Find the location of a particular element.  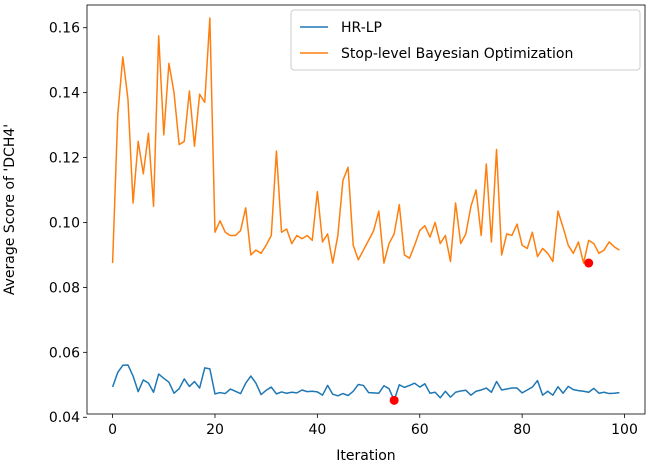

x-tick-label: 60 is located at coordinates (420, 430).